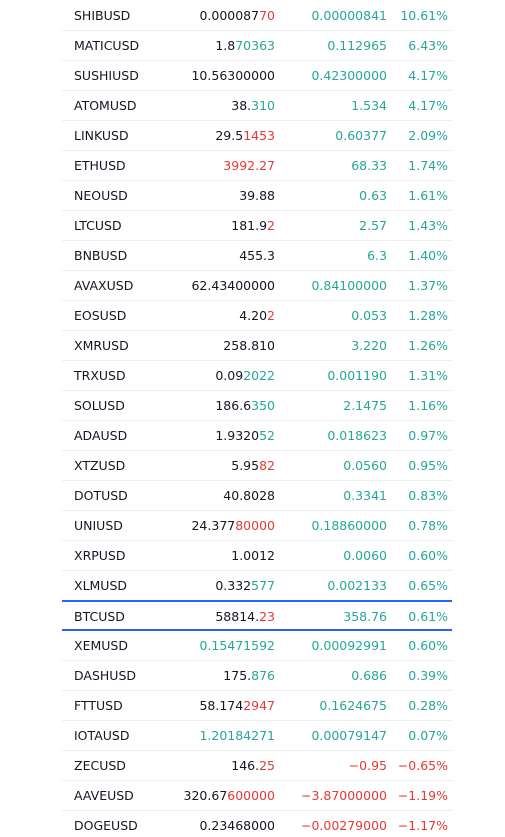 The height and width of the screenshot is (837, 505). Describe the element at coordinates (369, 675) in the screenshot. I see `change: 0.686` at that location.